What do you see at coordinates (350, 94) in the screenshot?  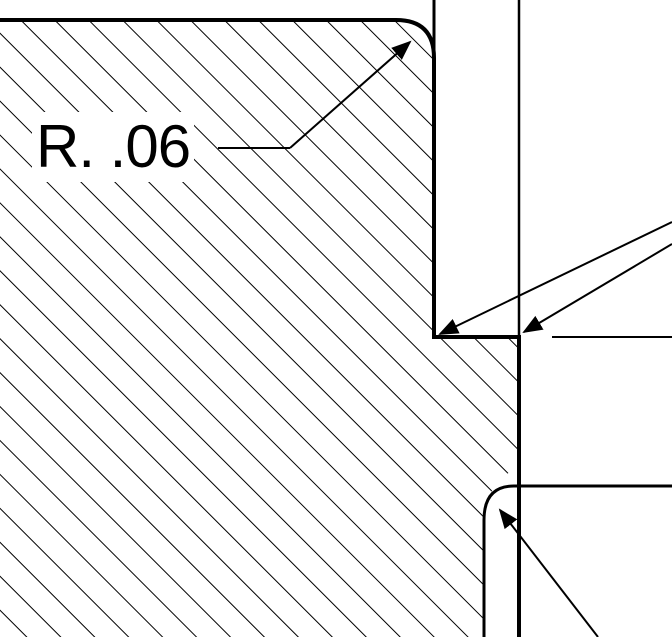 I see `radius-leader-arrow` at bounding box center [350, 94].